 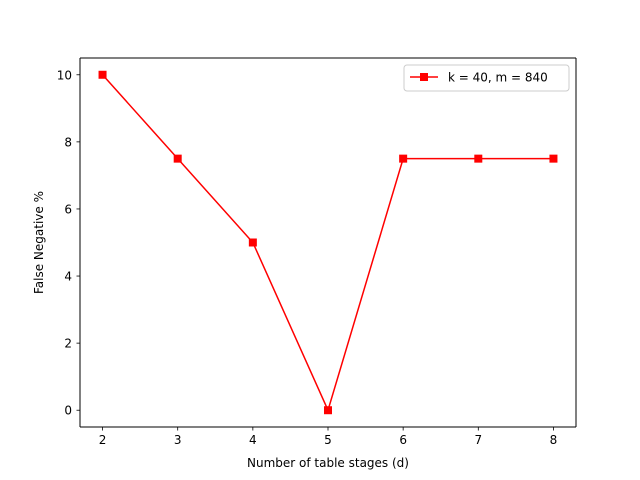 I want to click on x-tick-label: 5, so click(x=328, y=440).